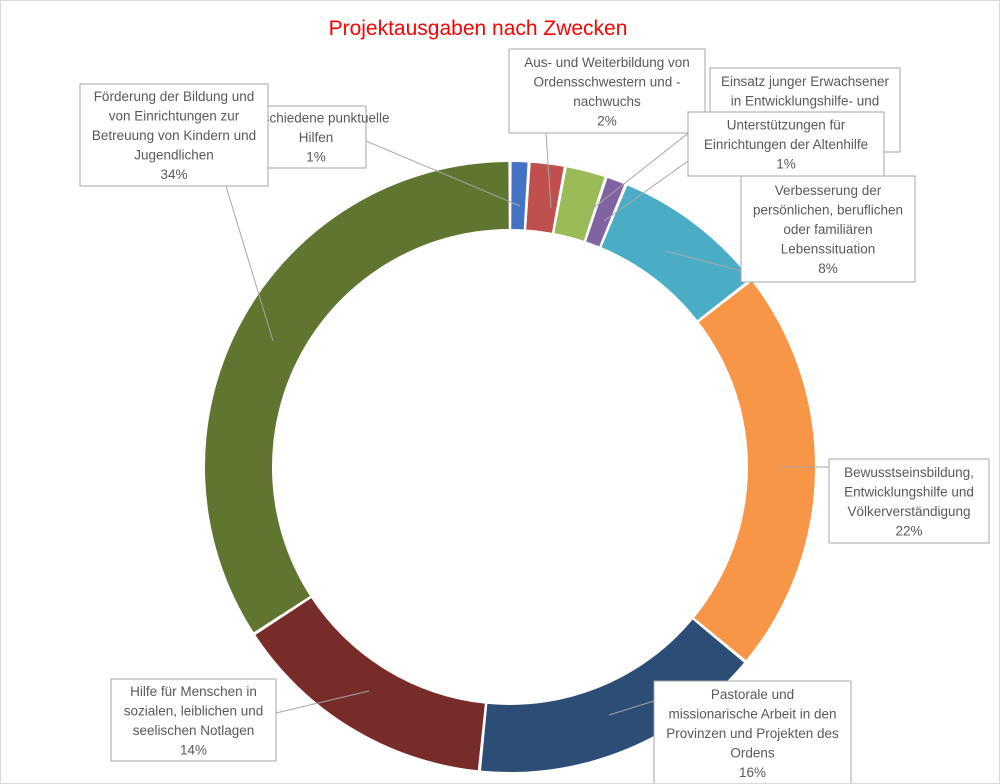  I want to click on data-label-category-text: von Einrichtungen zur, so click(174, 116).